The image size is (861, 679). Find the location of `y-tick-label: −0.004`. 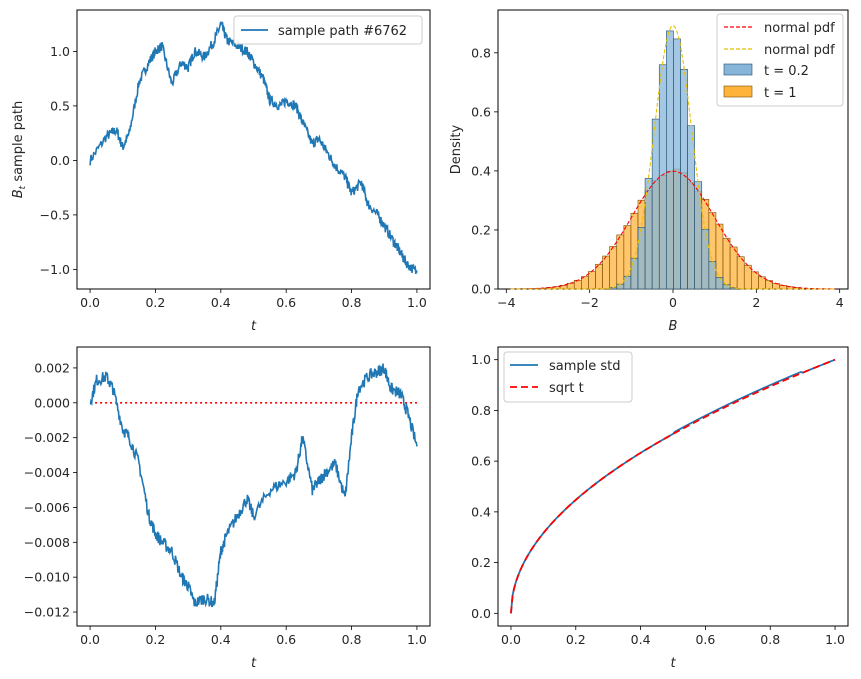

y-tick-label: −0.004 is located at coordinates (47, 472).